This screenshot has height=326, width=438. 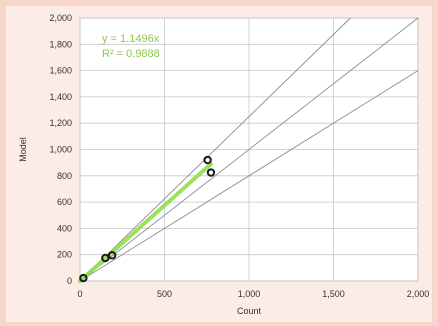 What do you see at coordinates (64, 255) in the screenshot?
I see `y-tick-label: 200` at bounding box center [64, 255].